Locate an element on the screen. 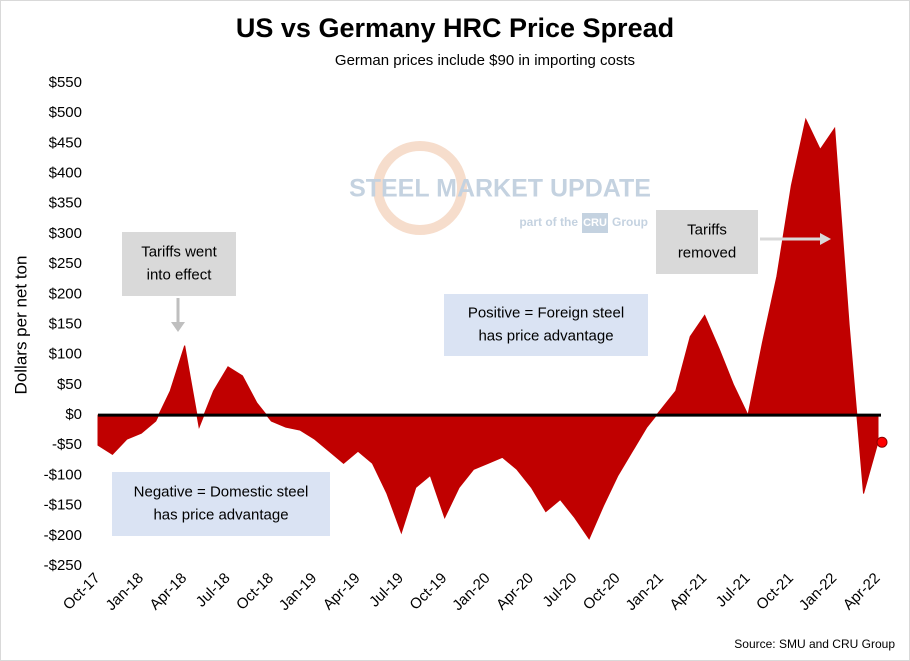 This screenshot has width=910, height=661. annotation-text: Positive = Foreign steel is located at coordinates (546, 312).